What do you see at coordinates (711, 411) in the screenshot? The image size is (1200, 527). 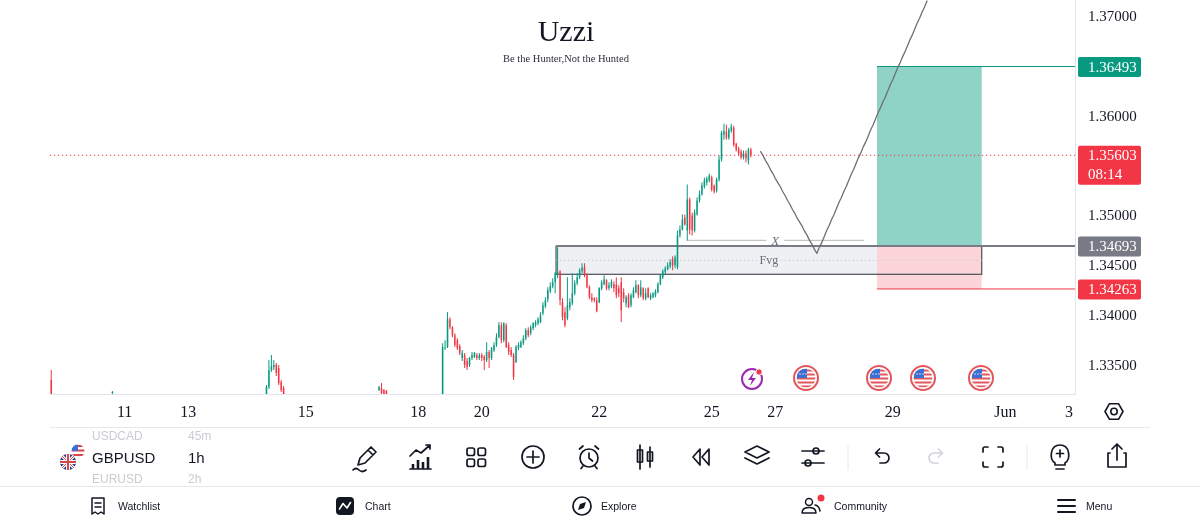 I see `x-tick-label: 25` at bounding box center [711, 411].